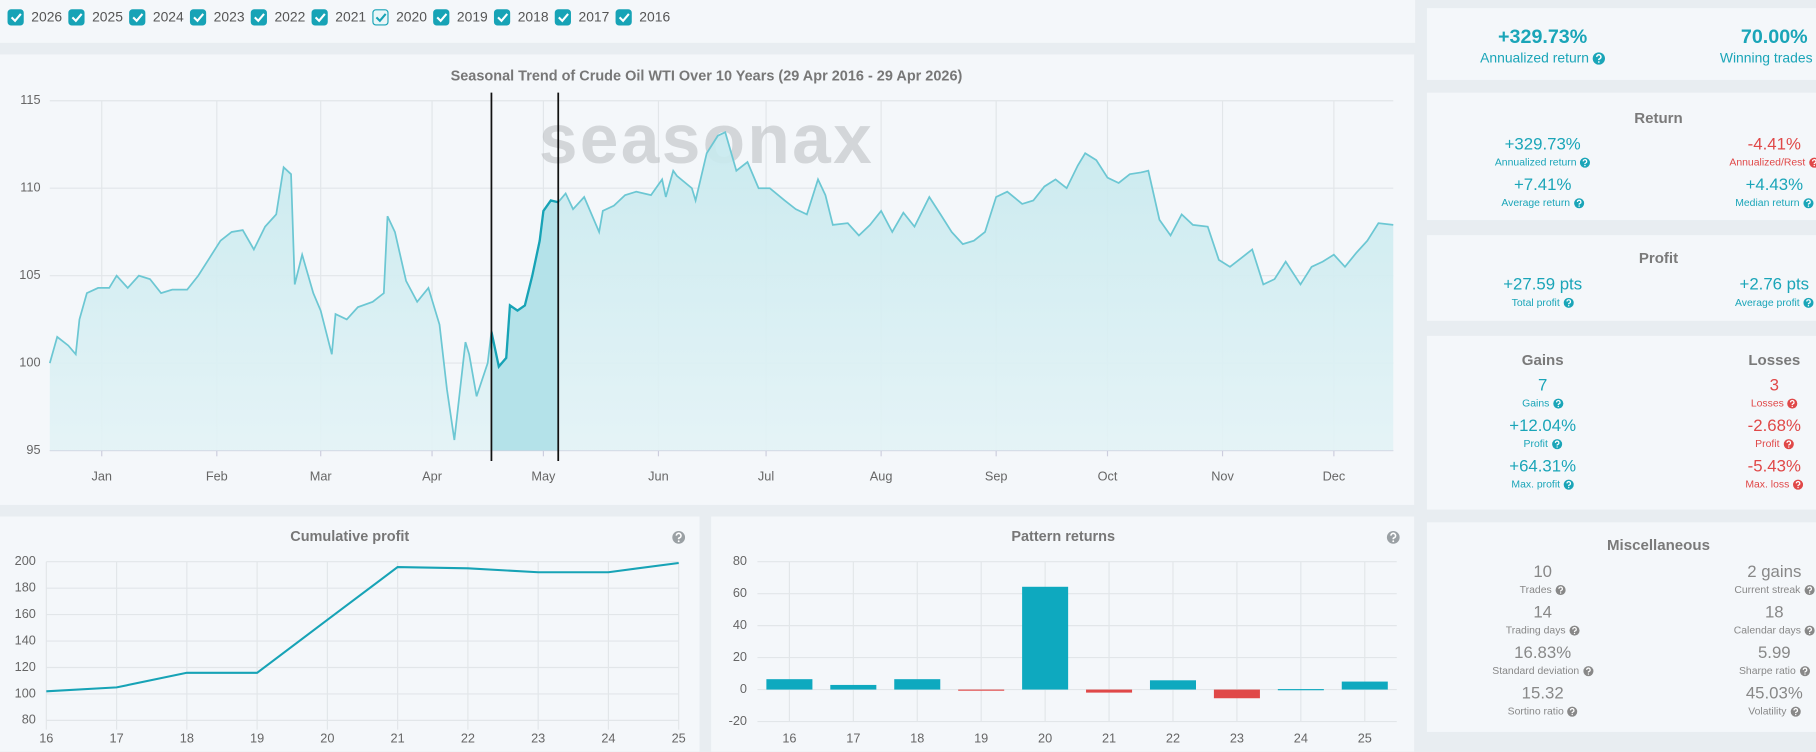 This screenshot has width=1816, height=752. Describe the element at coordinates (25, 587) in the screenshot. I see `y-tick-label: 180` at that location.